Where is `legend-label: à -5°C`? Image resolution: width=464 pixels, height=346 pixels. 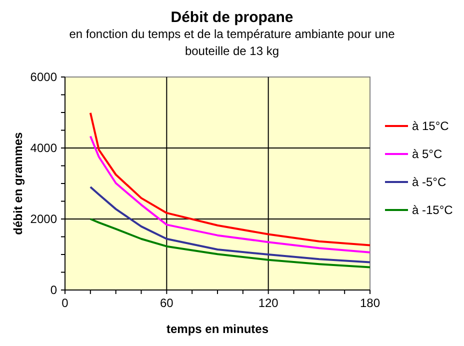
legend-label: à -5°C is located at coordinates (429, 182).